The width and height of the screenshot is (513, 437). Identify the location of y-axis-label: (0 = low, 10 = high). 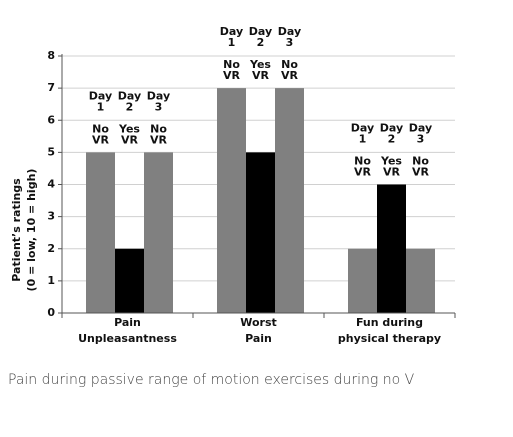
(31, 230).